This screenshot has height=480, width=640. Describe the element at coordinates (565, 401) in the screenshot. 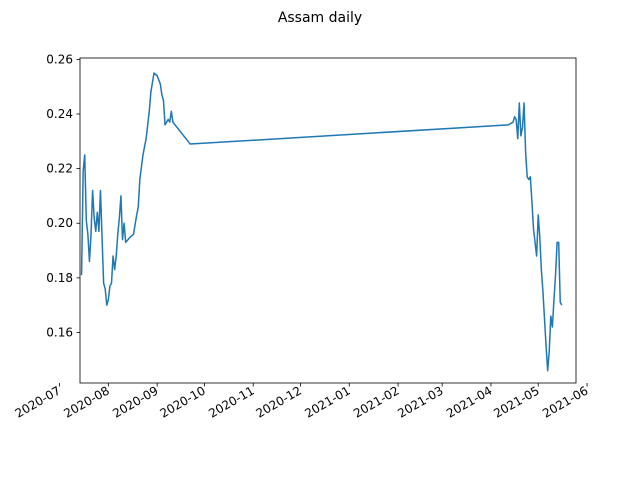

I see `x-tick-label: 2021-06` at that location.